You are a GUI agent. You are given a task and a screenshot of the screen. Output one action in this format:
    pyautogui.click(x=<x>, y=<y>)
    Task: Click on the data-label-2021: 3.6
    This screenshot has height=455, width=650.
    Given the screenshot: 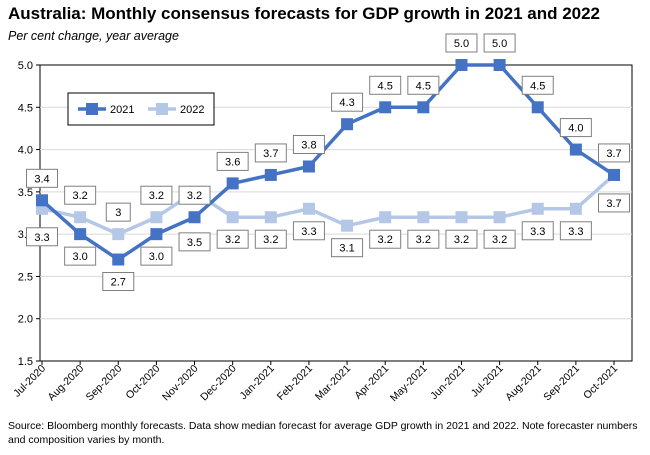 What is the action you would take?
    pyautogui.click(x=232, y=162)
    